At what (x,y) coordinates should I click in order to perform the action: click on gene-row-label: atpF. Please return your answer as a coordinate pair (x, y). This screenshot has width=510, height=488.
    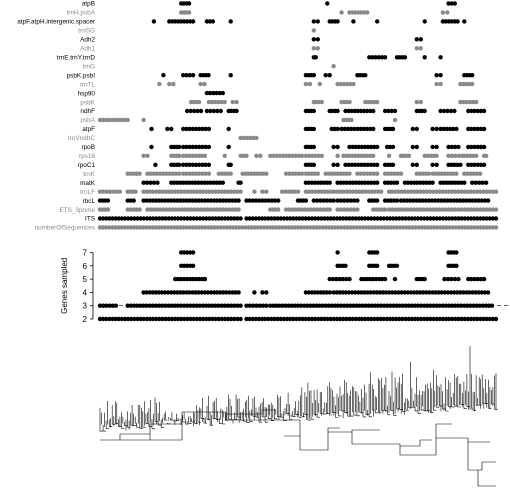
    Looking at the image, I should click on (88, 129).